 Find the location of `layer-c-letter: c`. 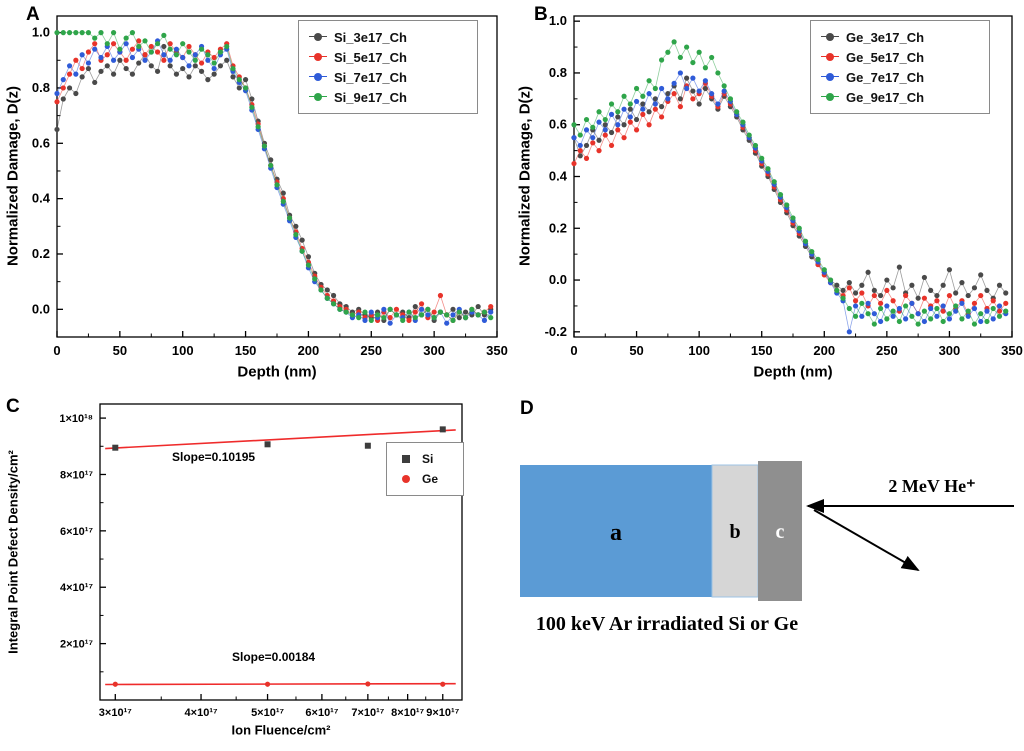

layer-c-letter: c is located at coordinates (780, 532).